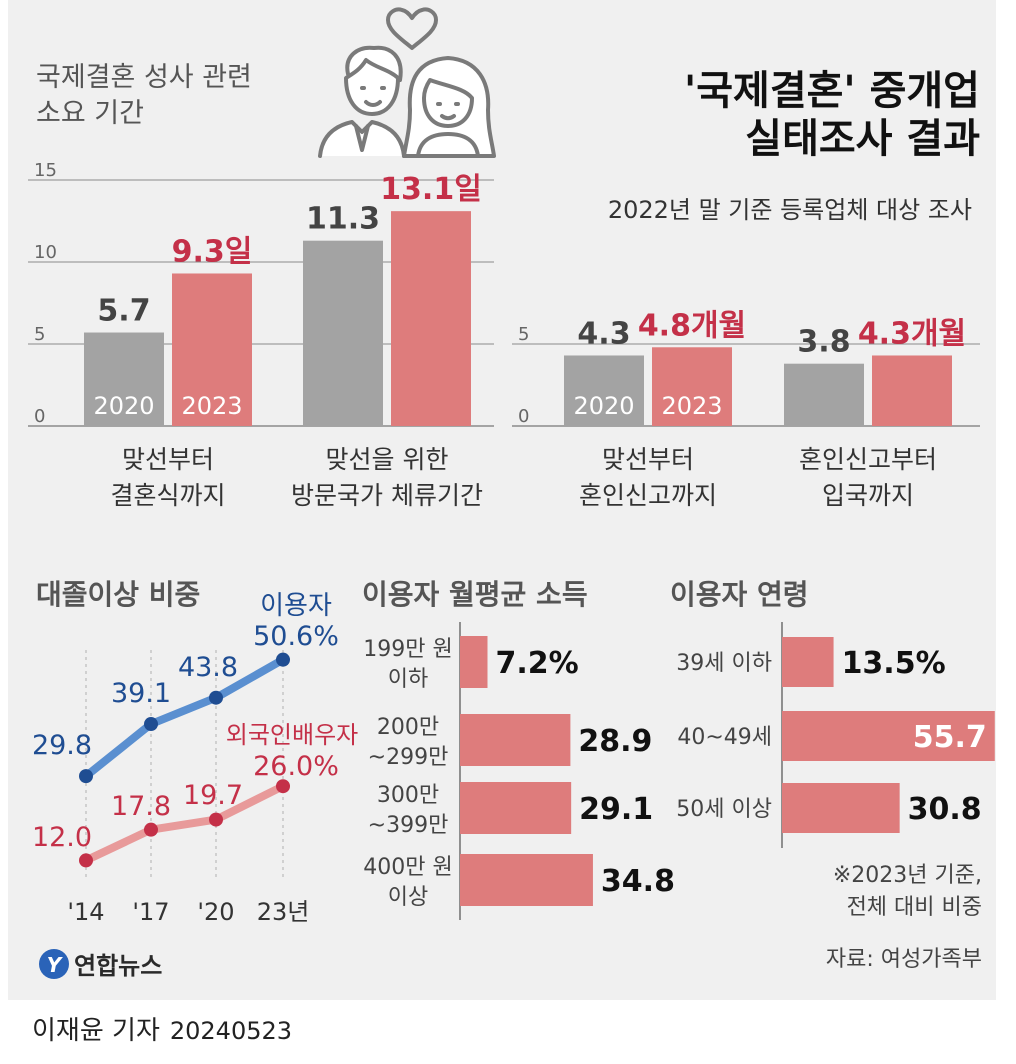 The height and width of the screenshot is (1064, 1016). I want to click on category-label: 300만, so click(408, 795).